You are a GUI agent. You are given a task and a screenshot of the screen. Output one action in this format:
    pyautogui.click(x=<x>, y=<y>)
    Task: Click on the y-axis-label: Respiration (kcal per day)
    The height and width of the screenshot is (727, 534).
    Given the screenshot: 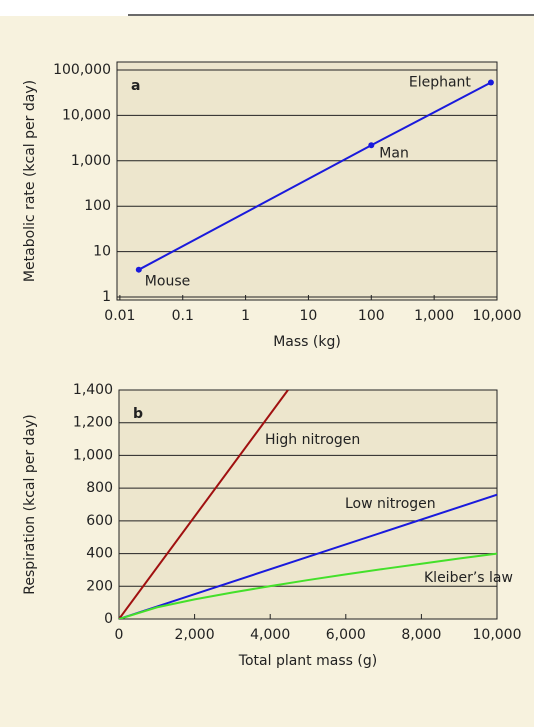 What is the action you would take?
    pyautogui.click(x=30, y=504)
    